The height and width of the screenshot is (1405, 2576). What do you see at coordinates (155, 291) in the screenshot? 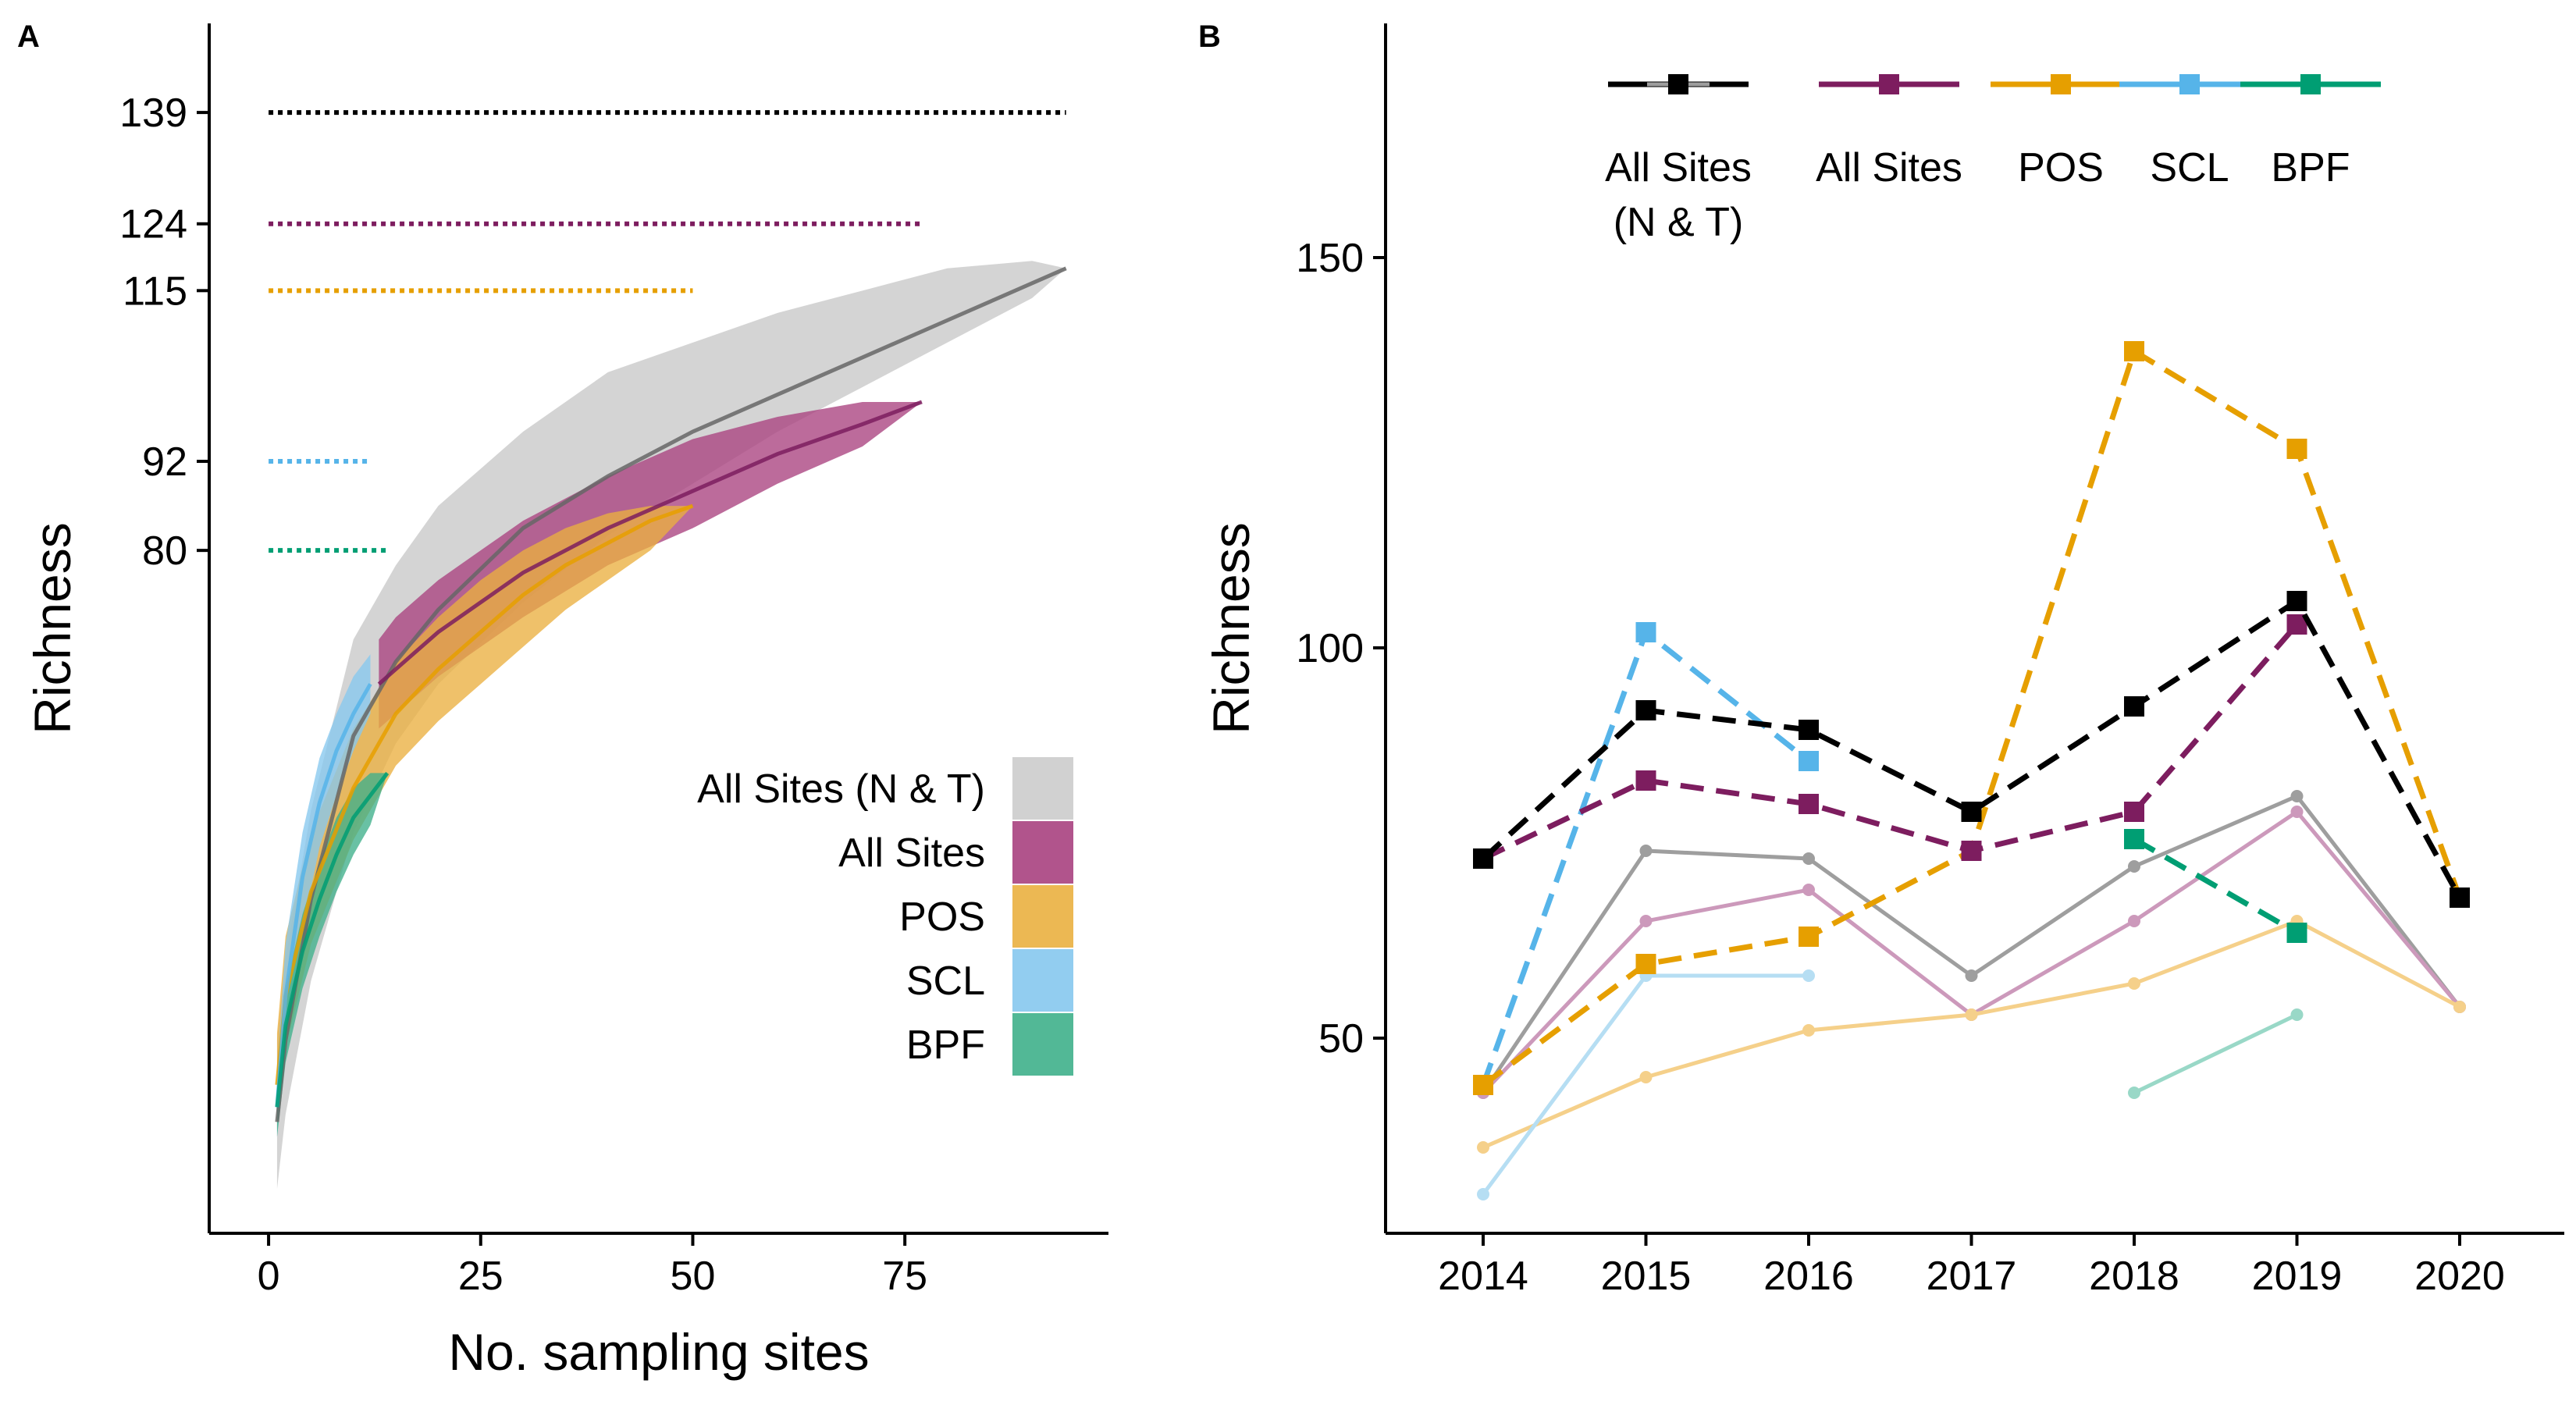
I see `panel-a-y-tick-label: 115` at bounding box center [155, 291].